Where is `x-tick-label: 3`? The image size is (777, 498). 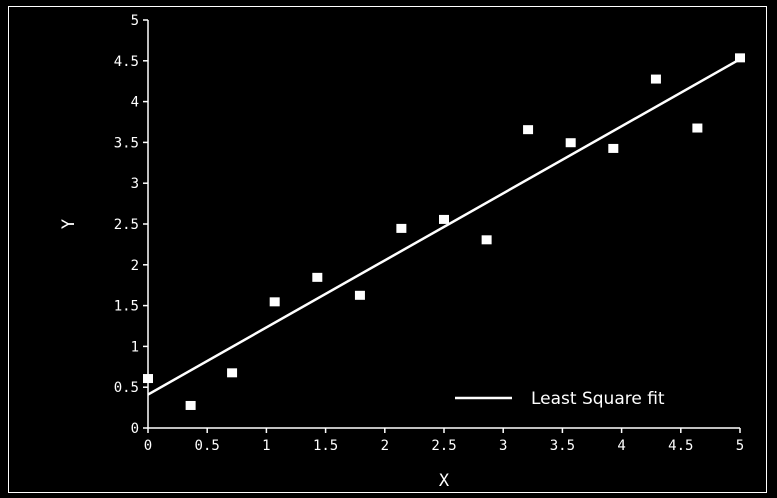 x-tick-label: 3 is located at coordinates (503, 446).